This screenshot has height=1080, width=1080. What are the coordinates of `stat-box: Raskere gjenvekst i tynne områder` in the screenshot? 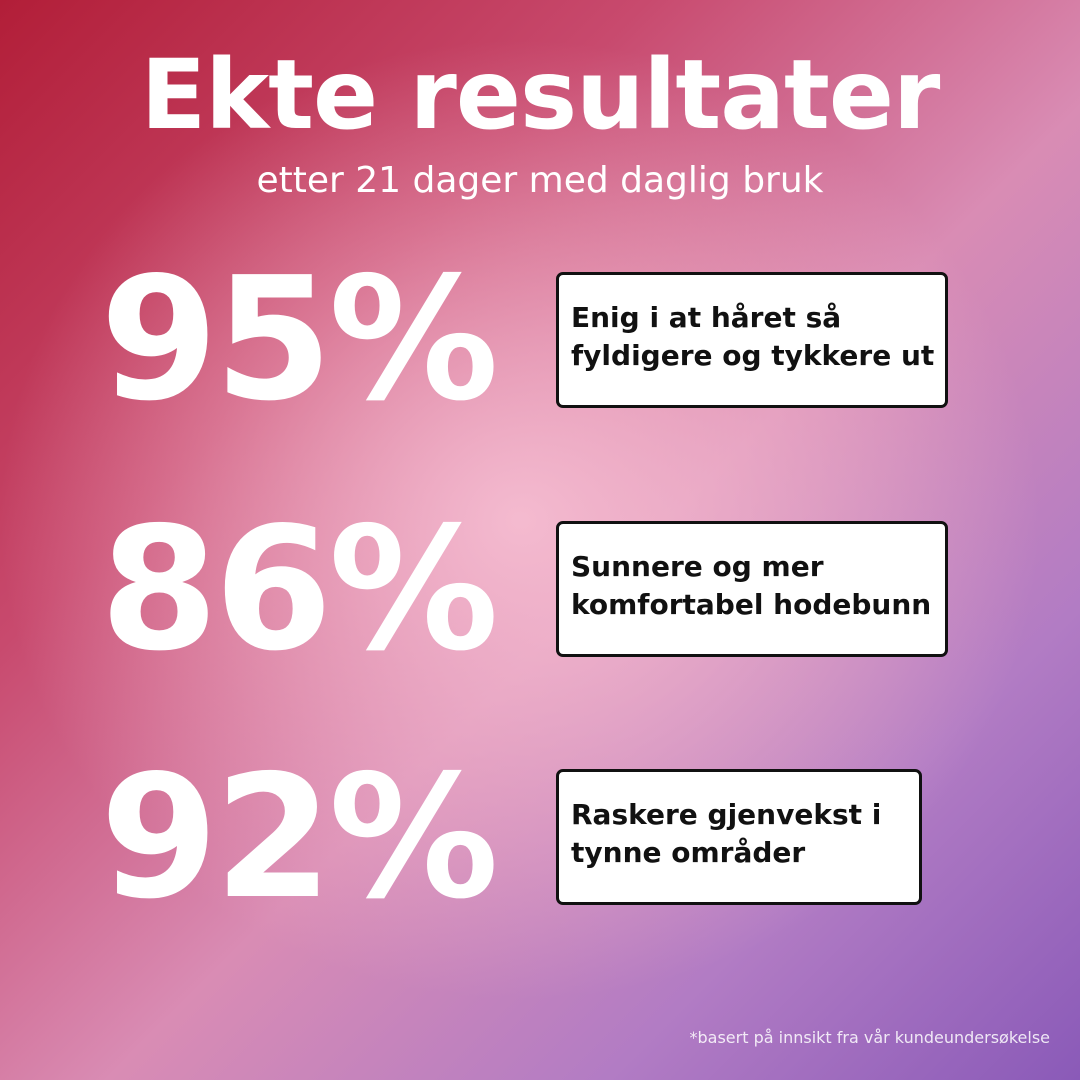 It's located at (739, 837).